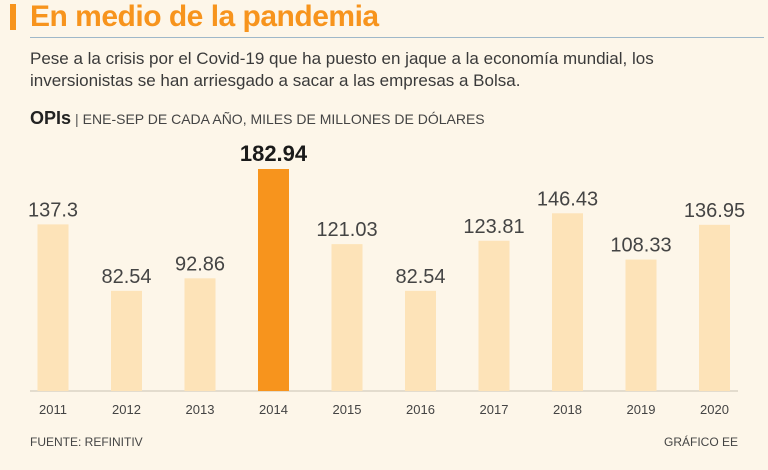 This screenshot has height=470, width=768. What do you see at coordinates (641, 409) in the screenshot?
I see `x-tick-2019: 2019` at bounding box center [641, 409].